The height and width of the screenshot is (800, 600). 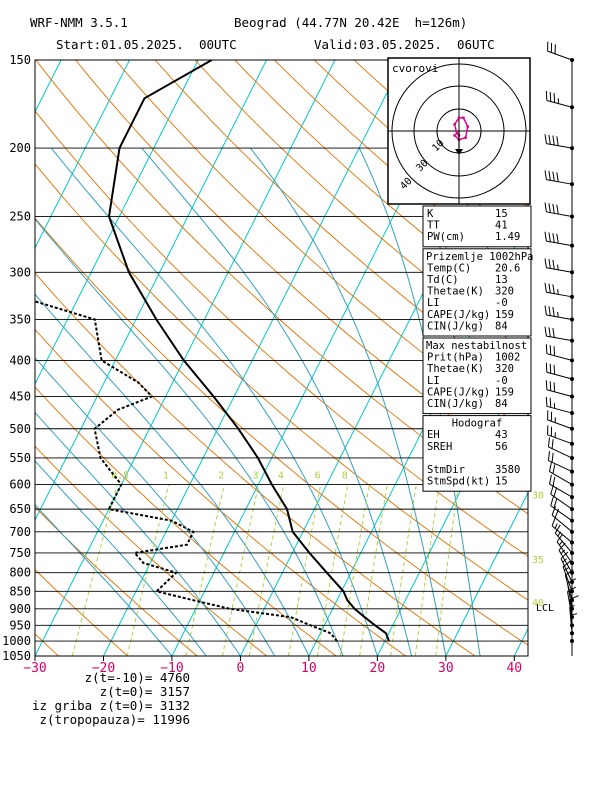 I want to click on pressure-tick-label: 800, so click(x=20, y=573).